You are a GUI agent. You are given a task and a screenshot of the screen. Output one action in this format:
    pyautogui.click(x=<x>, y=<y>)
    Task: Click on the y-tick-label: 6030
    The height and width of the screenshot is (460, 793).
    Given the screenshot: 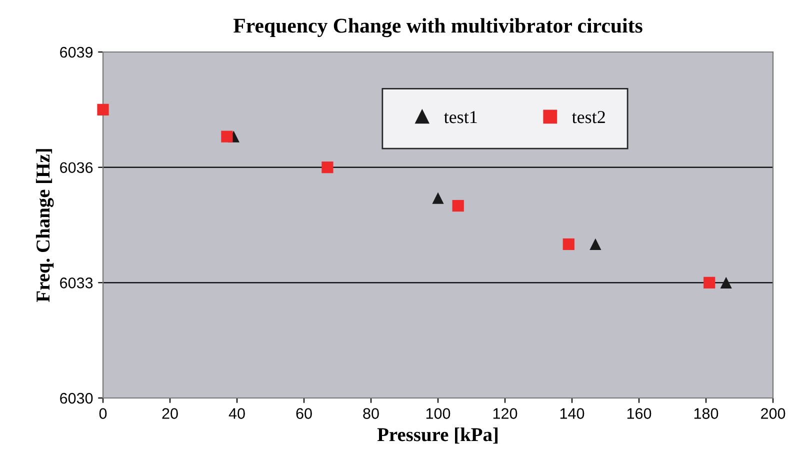 What is the action you would take?
    pyautogui.click(x=76, y=398)
    